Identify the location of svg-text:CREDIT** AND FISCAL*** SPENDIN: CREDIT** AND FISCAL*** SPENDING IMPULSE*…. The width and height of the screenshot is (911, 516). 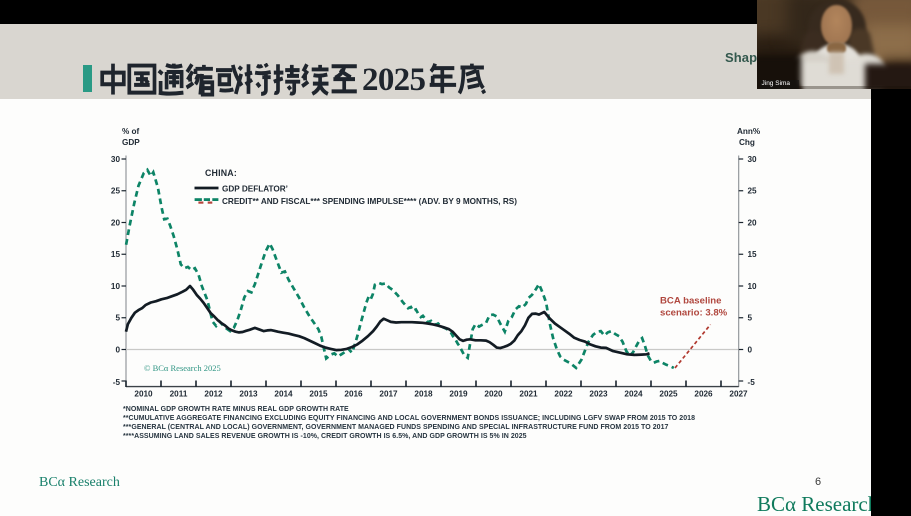
(369, 201).